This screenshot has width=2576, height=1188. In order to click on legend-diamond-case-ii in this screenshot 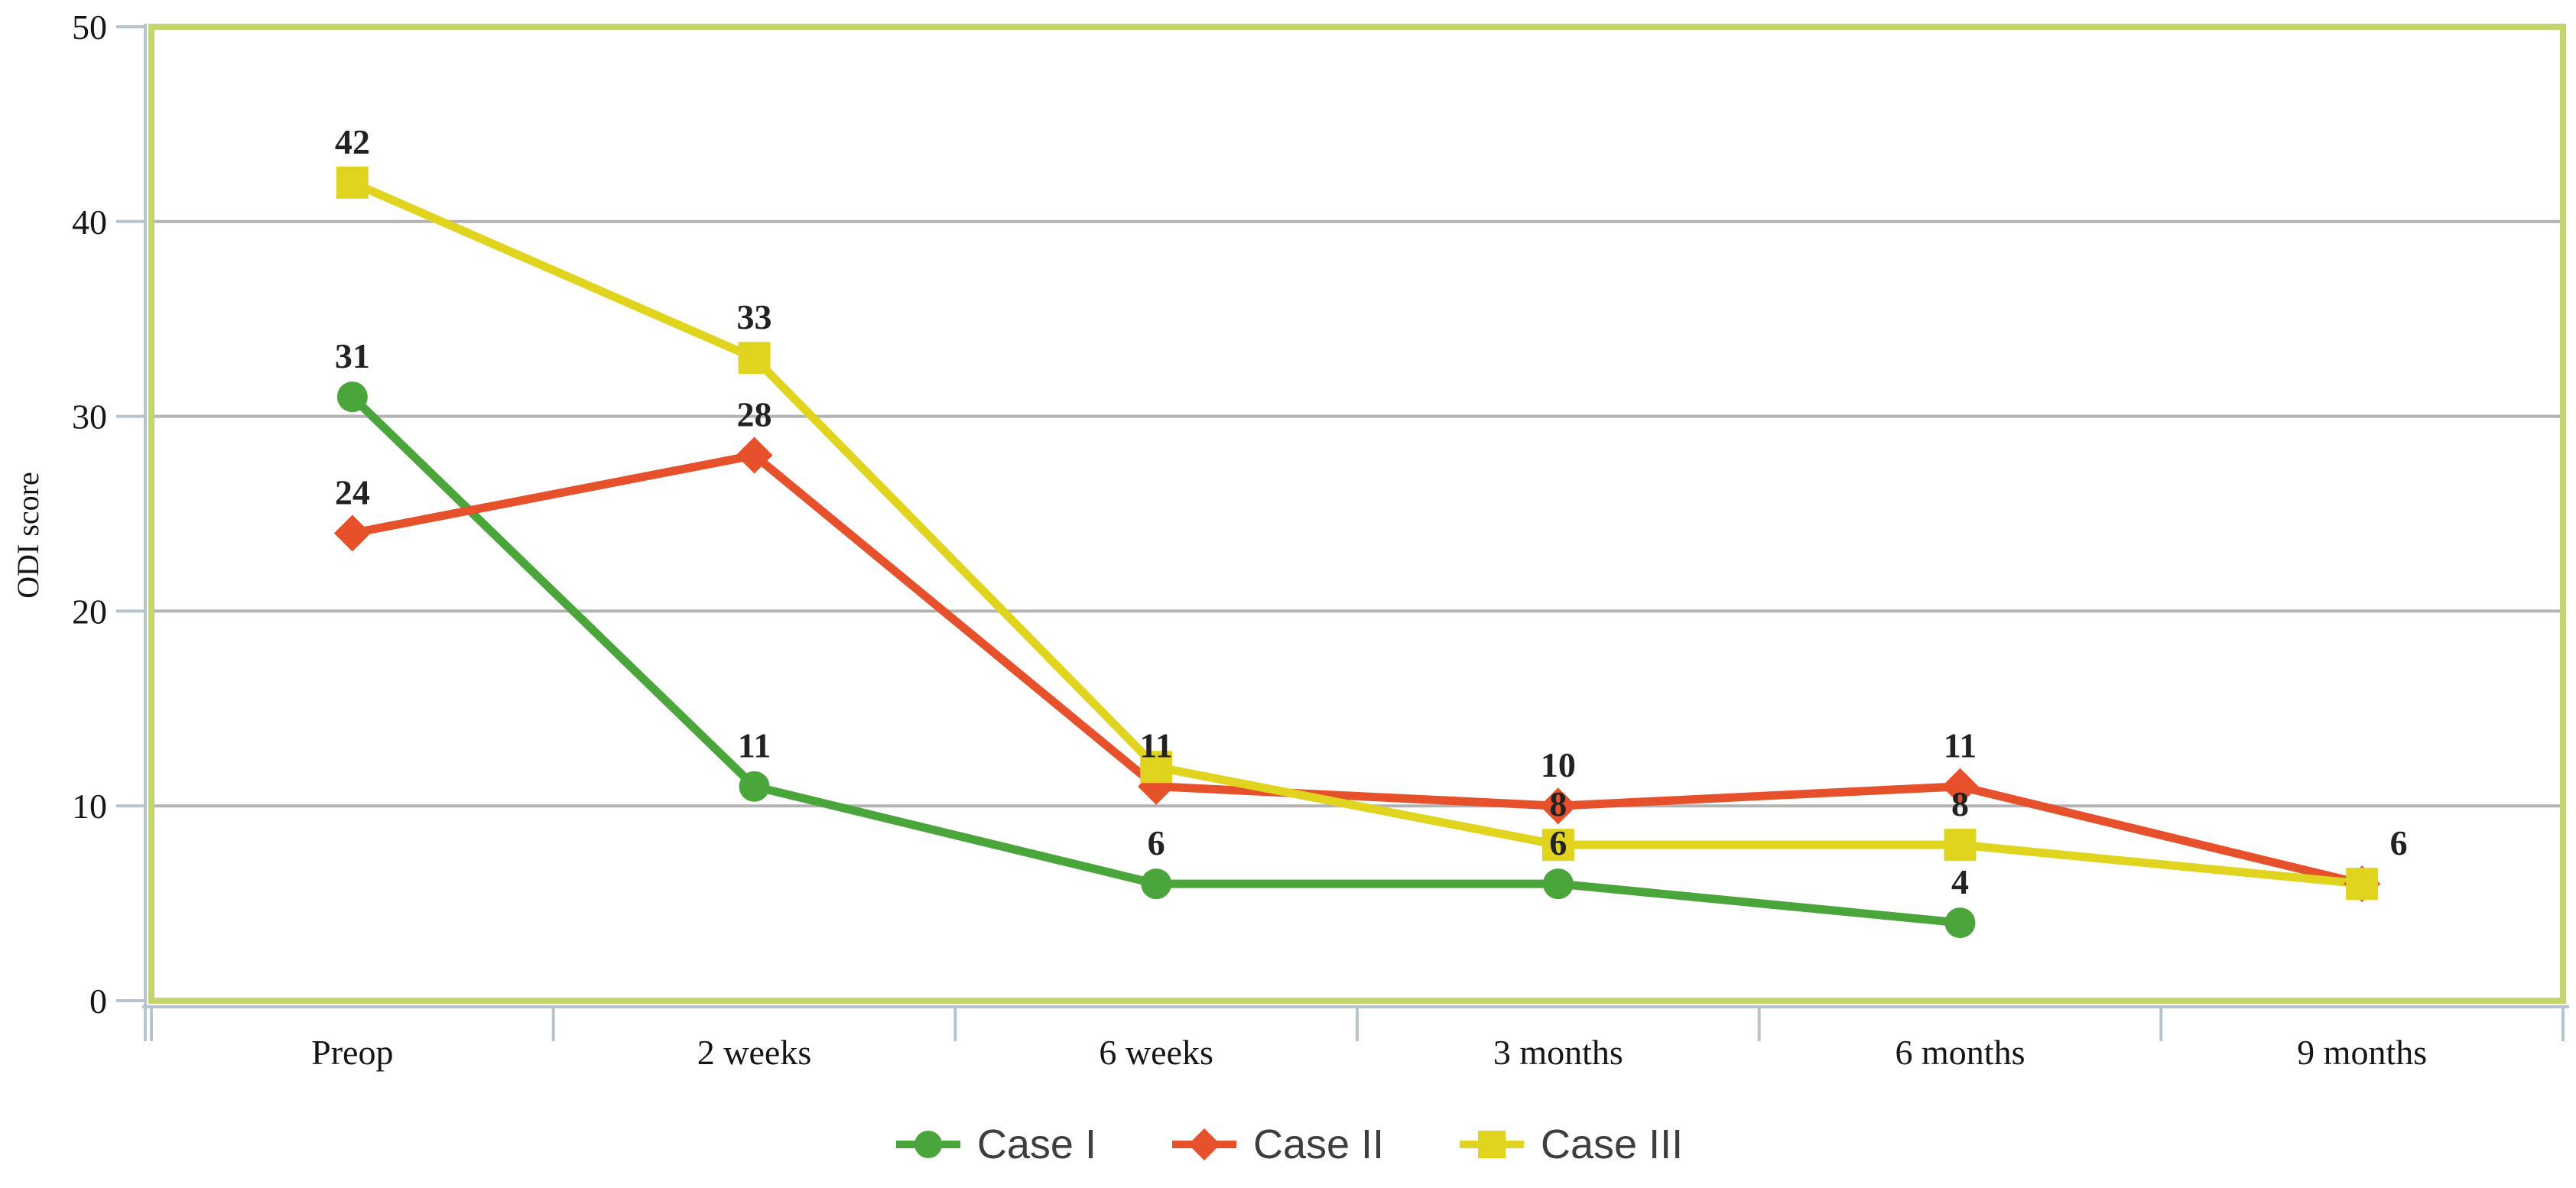, I will do `click(1204, 1144)`.